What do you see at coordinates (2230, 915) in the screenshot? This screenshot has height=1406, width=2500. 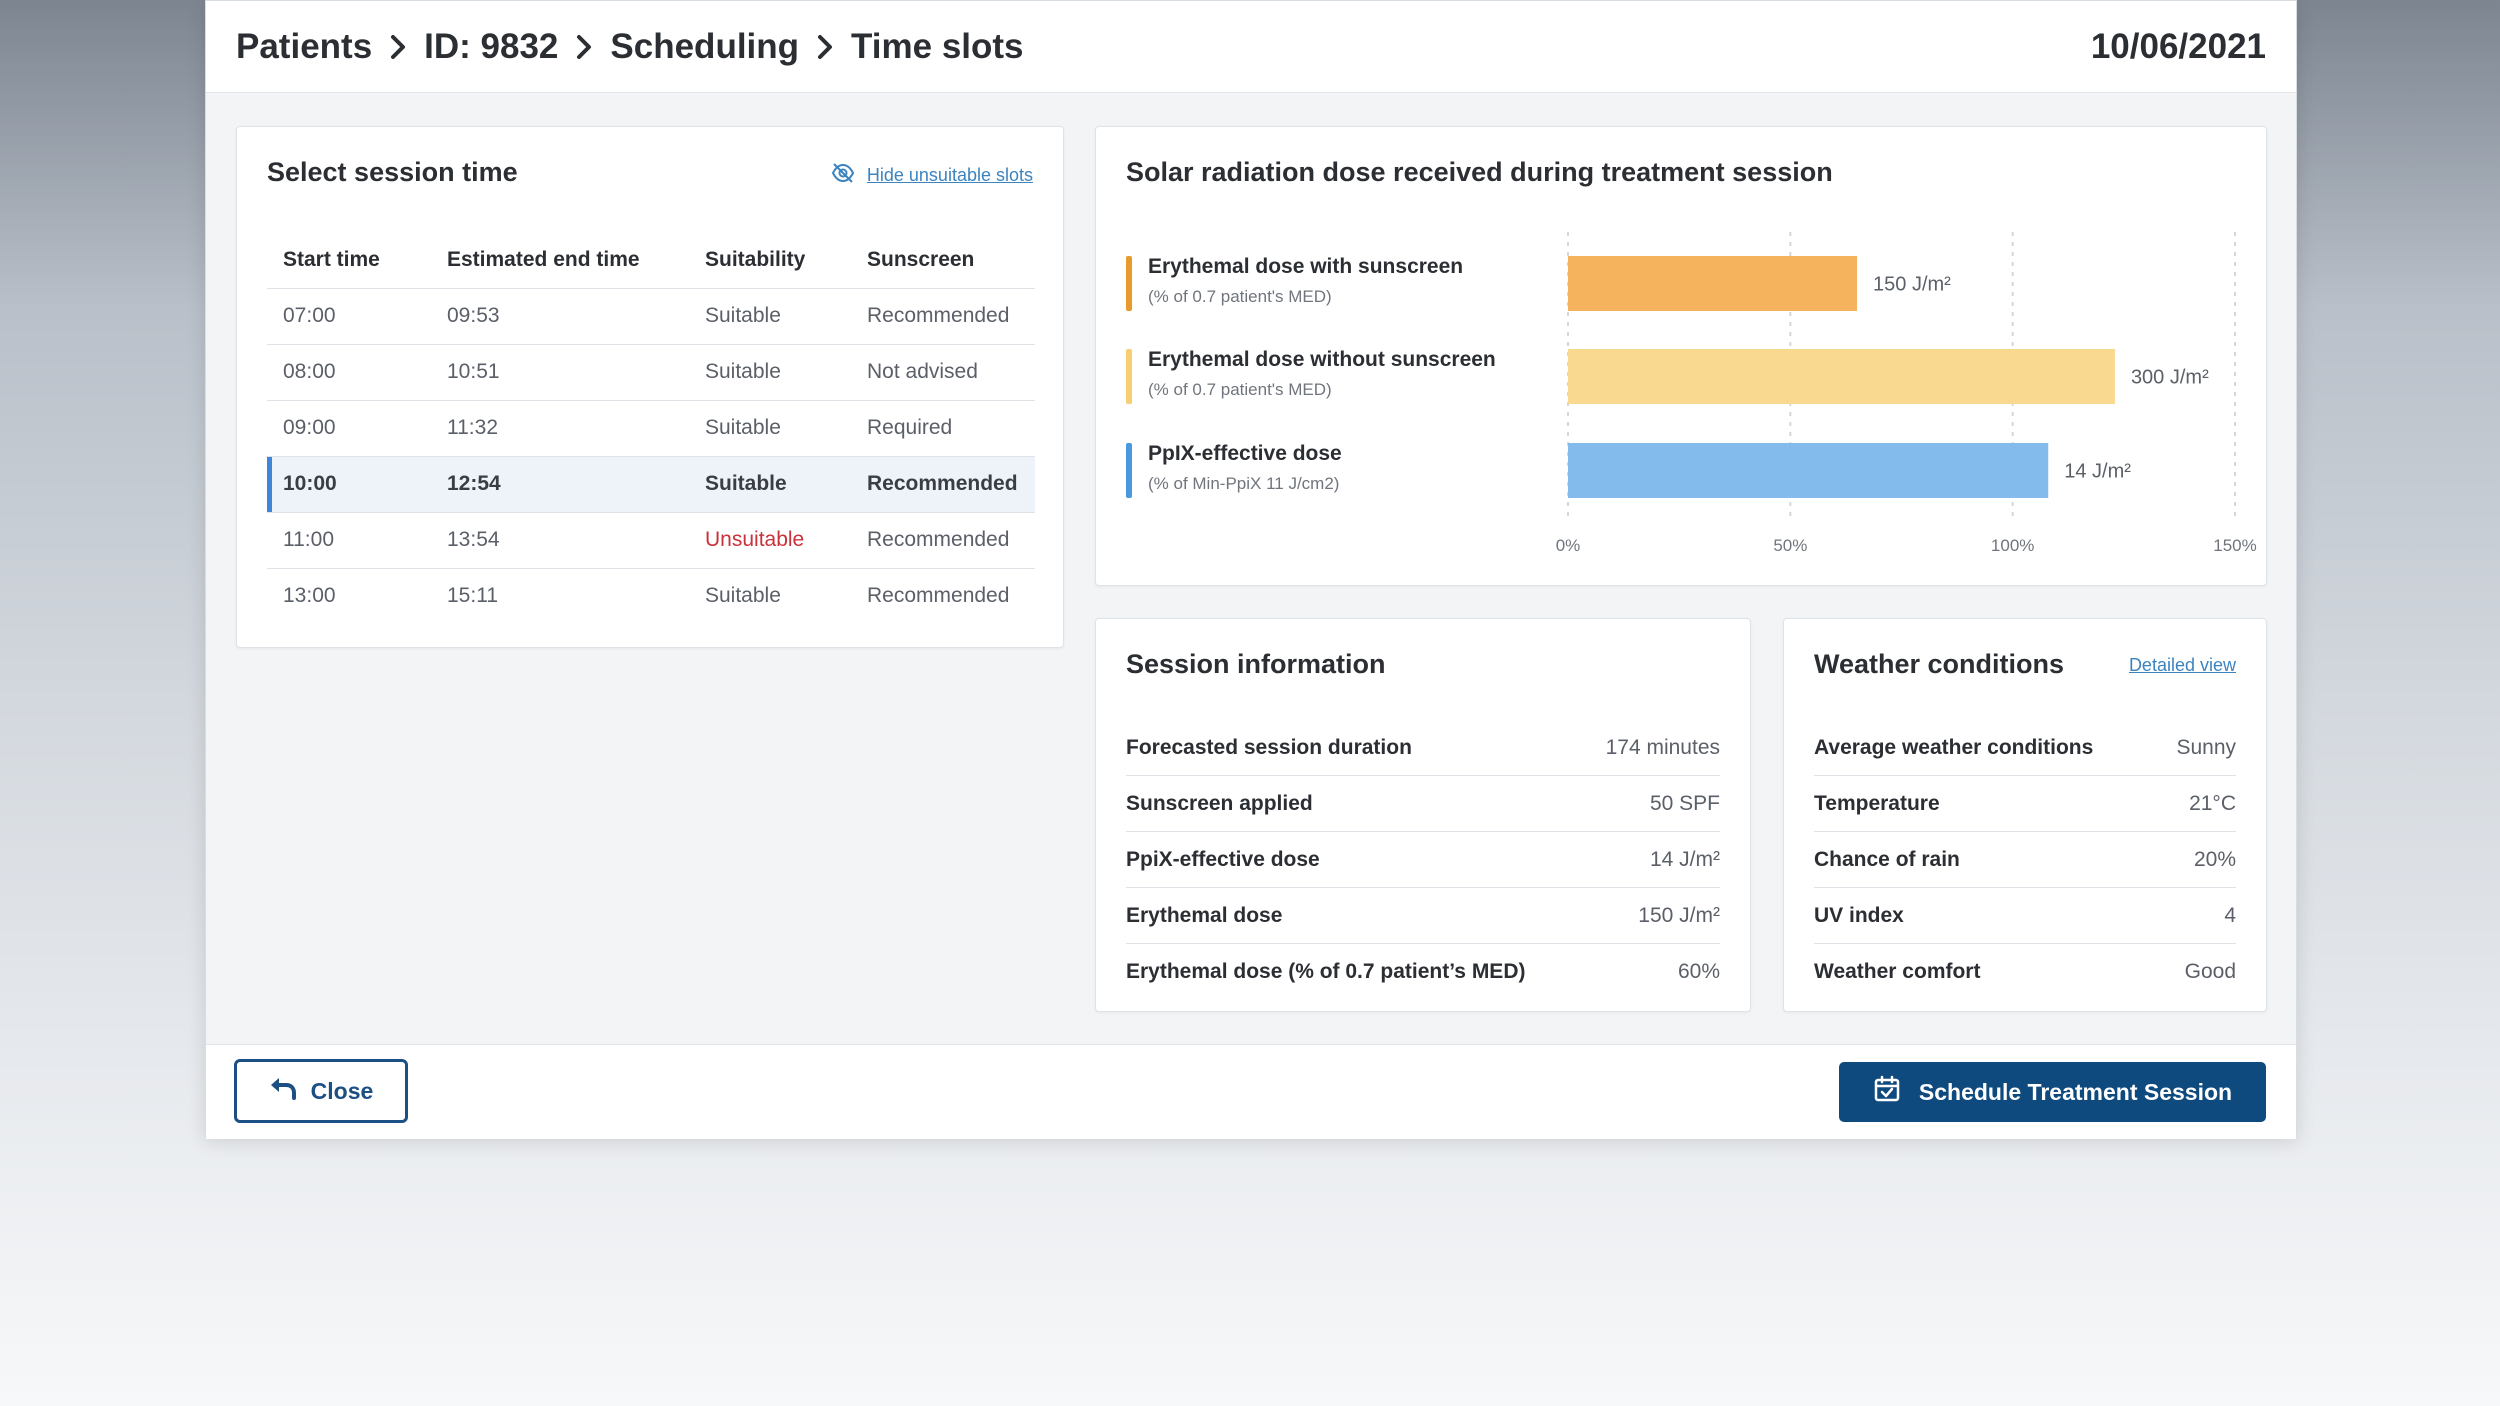 I see `weather-info-value: 4` at bounding box center [2230, 915].